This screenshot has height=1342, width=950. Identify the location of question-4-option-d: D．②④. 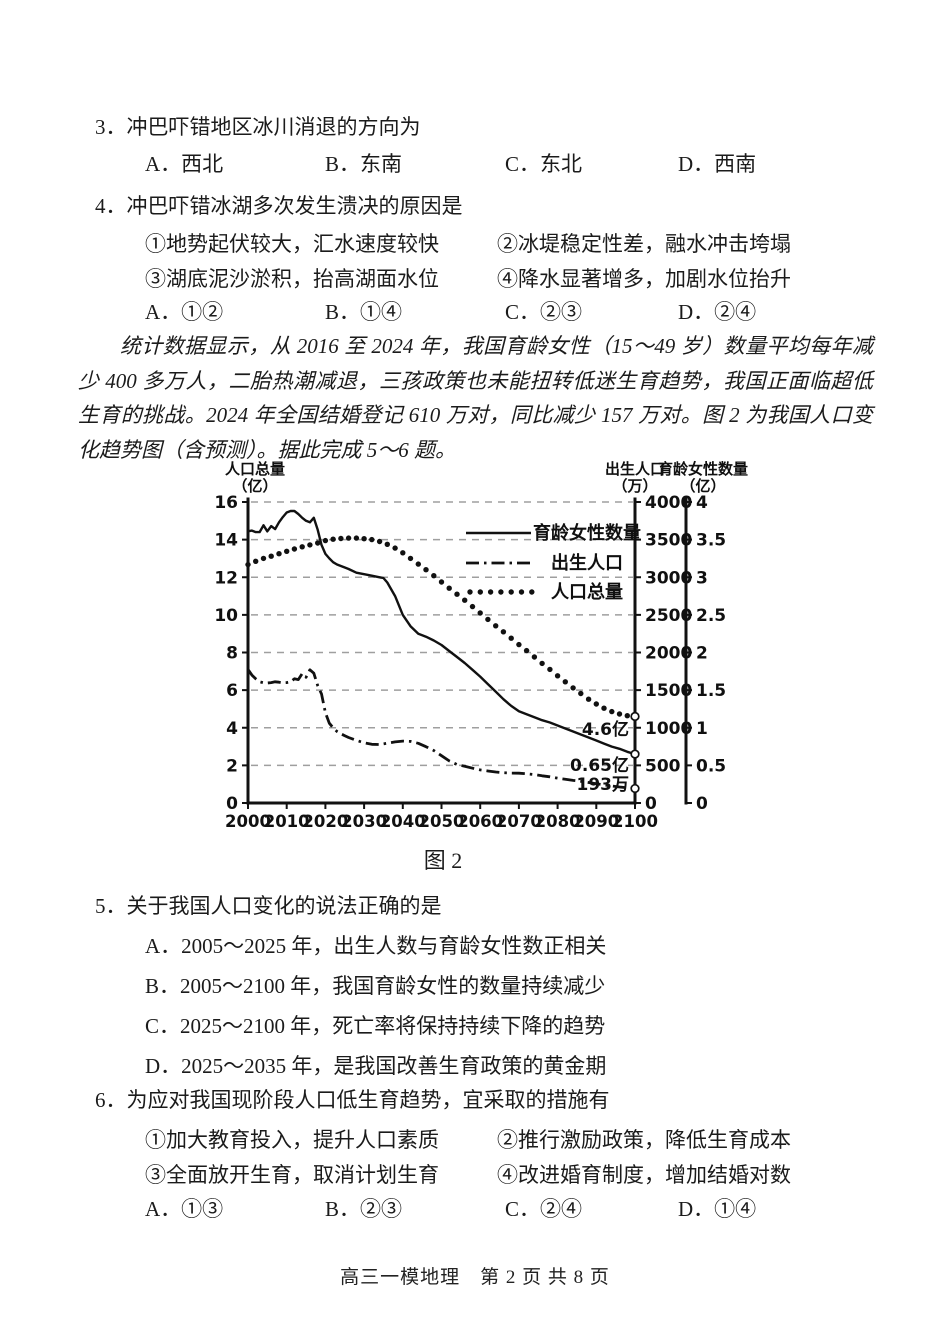
(717, 312).